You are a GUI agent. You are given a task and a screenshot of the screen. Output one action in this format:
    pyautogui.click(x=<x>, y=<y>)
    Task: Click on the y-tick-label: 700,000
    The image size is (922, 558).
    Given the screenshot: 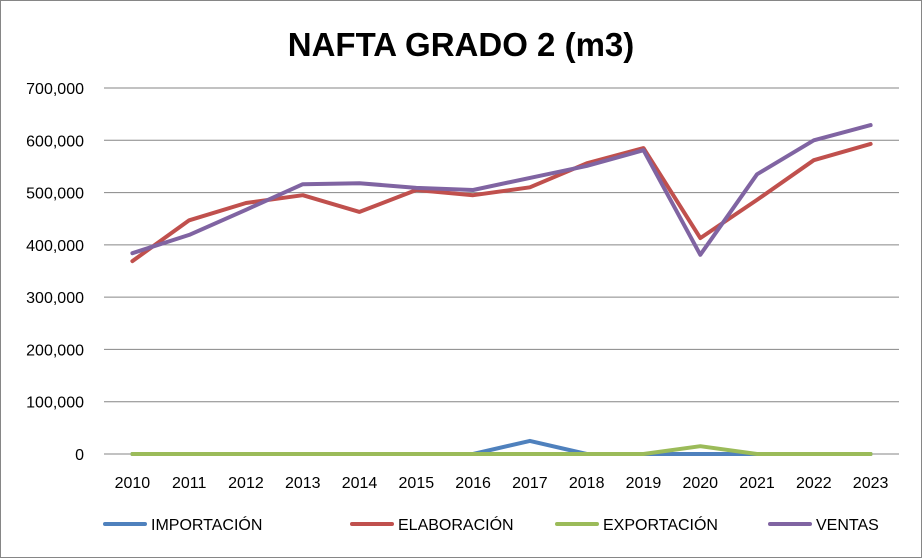 What is the action you would take?
    pyautogui.click(x=55, y=89)
    